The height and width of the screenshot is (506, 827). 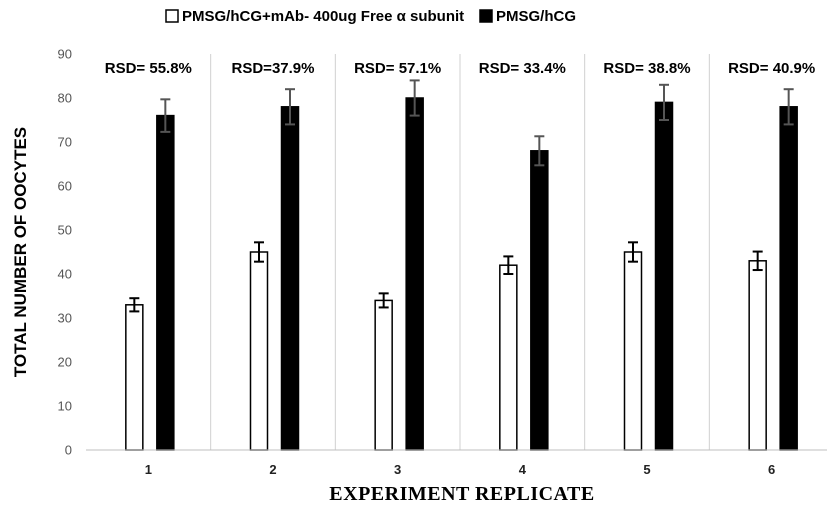 I want to click on x-tick-label: 3, so click(x=397, y=469).